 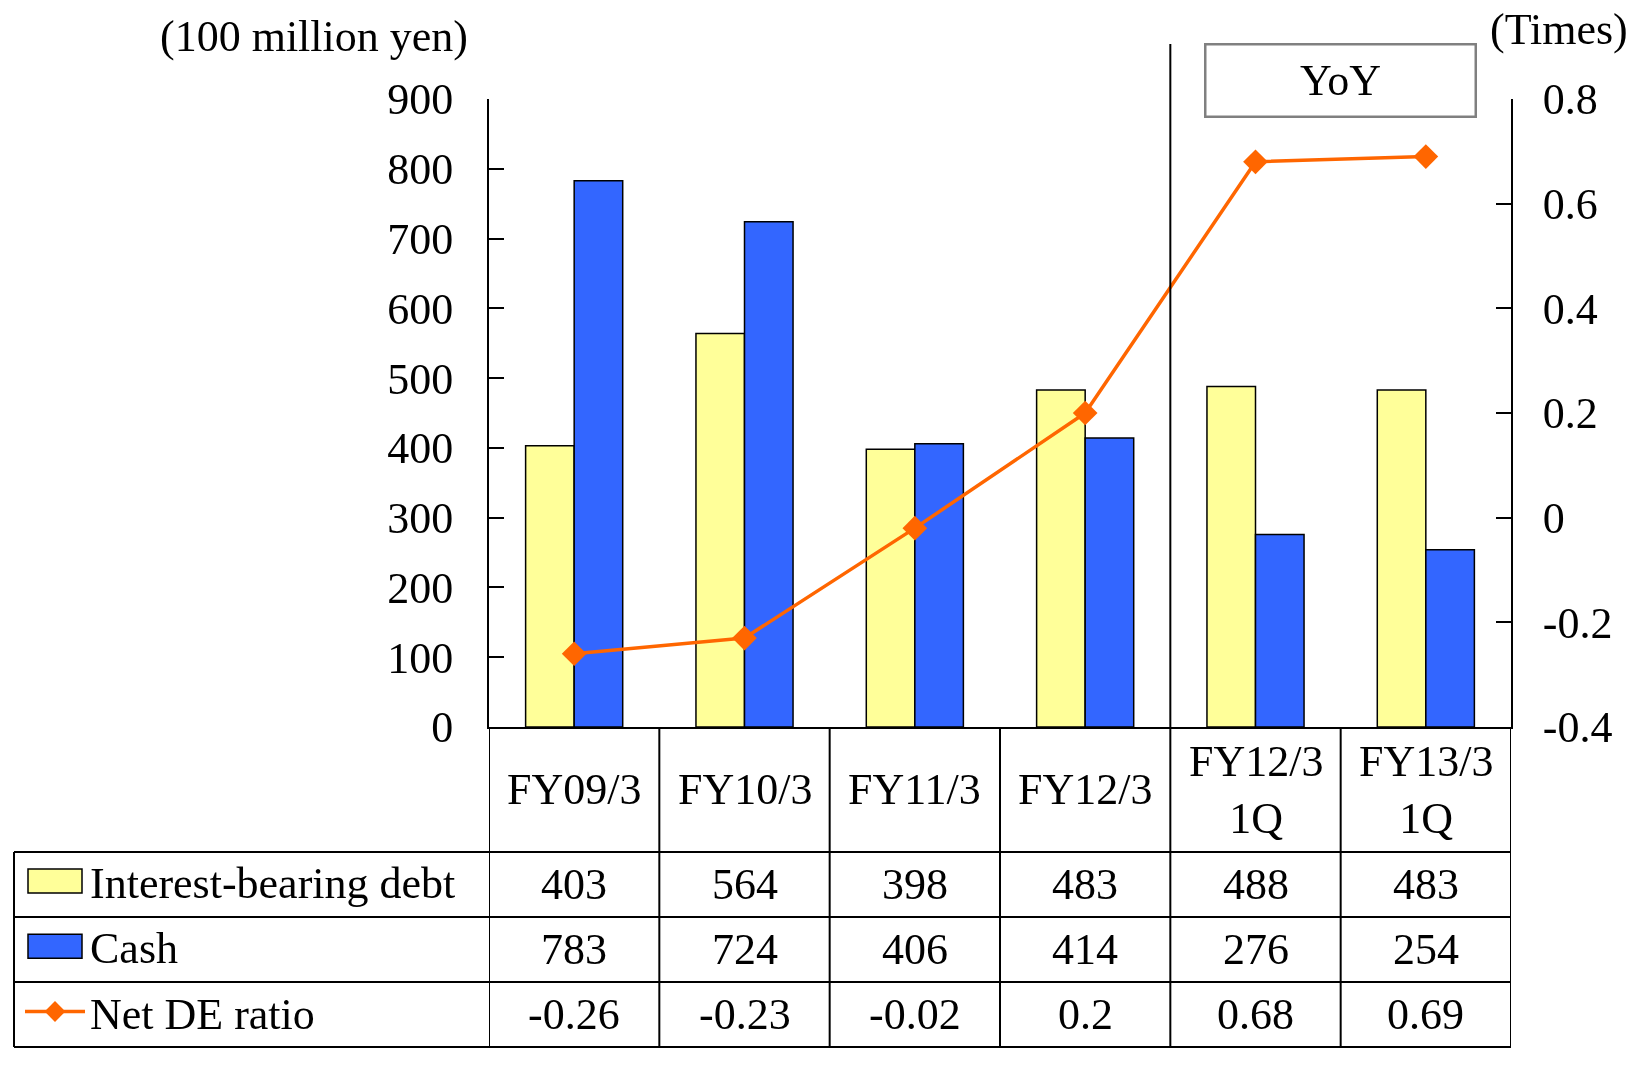 I want to click on annotation: YoY, so click(x=1340, y=80).